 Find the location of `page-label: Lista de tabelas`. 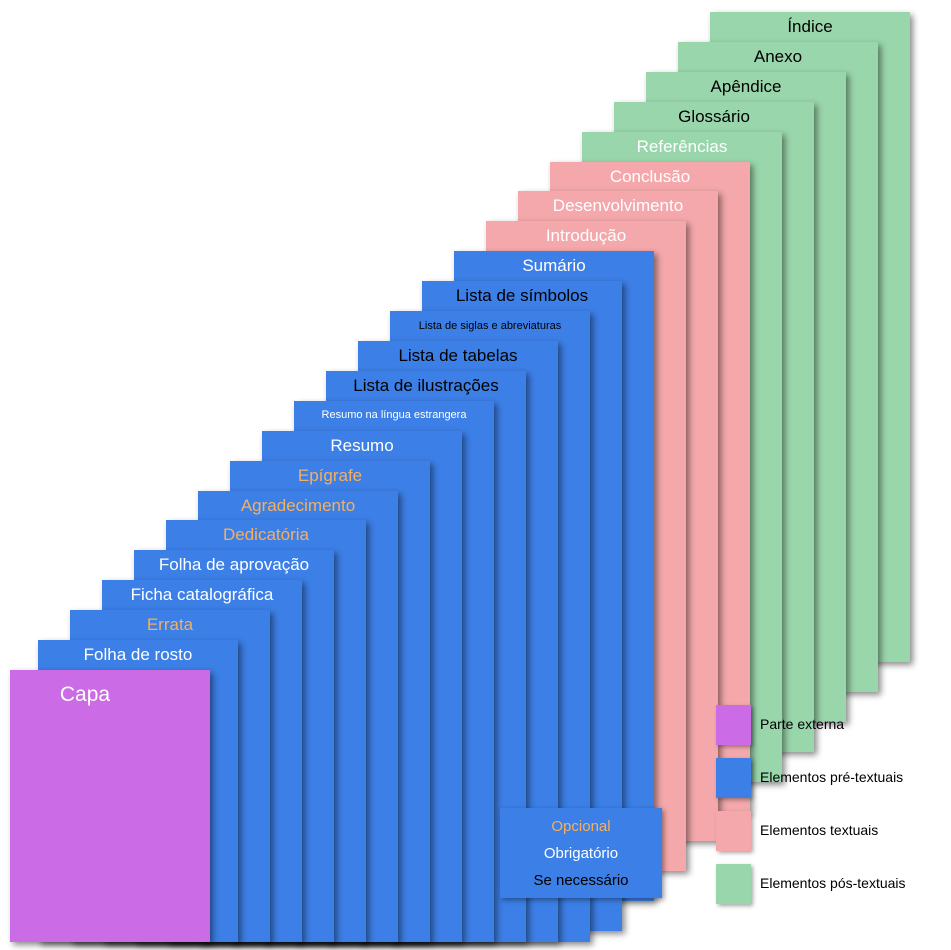

page-label: Lista de tabelas is located at coordinates (458, 355).